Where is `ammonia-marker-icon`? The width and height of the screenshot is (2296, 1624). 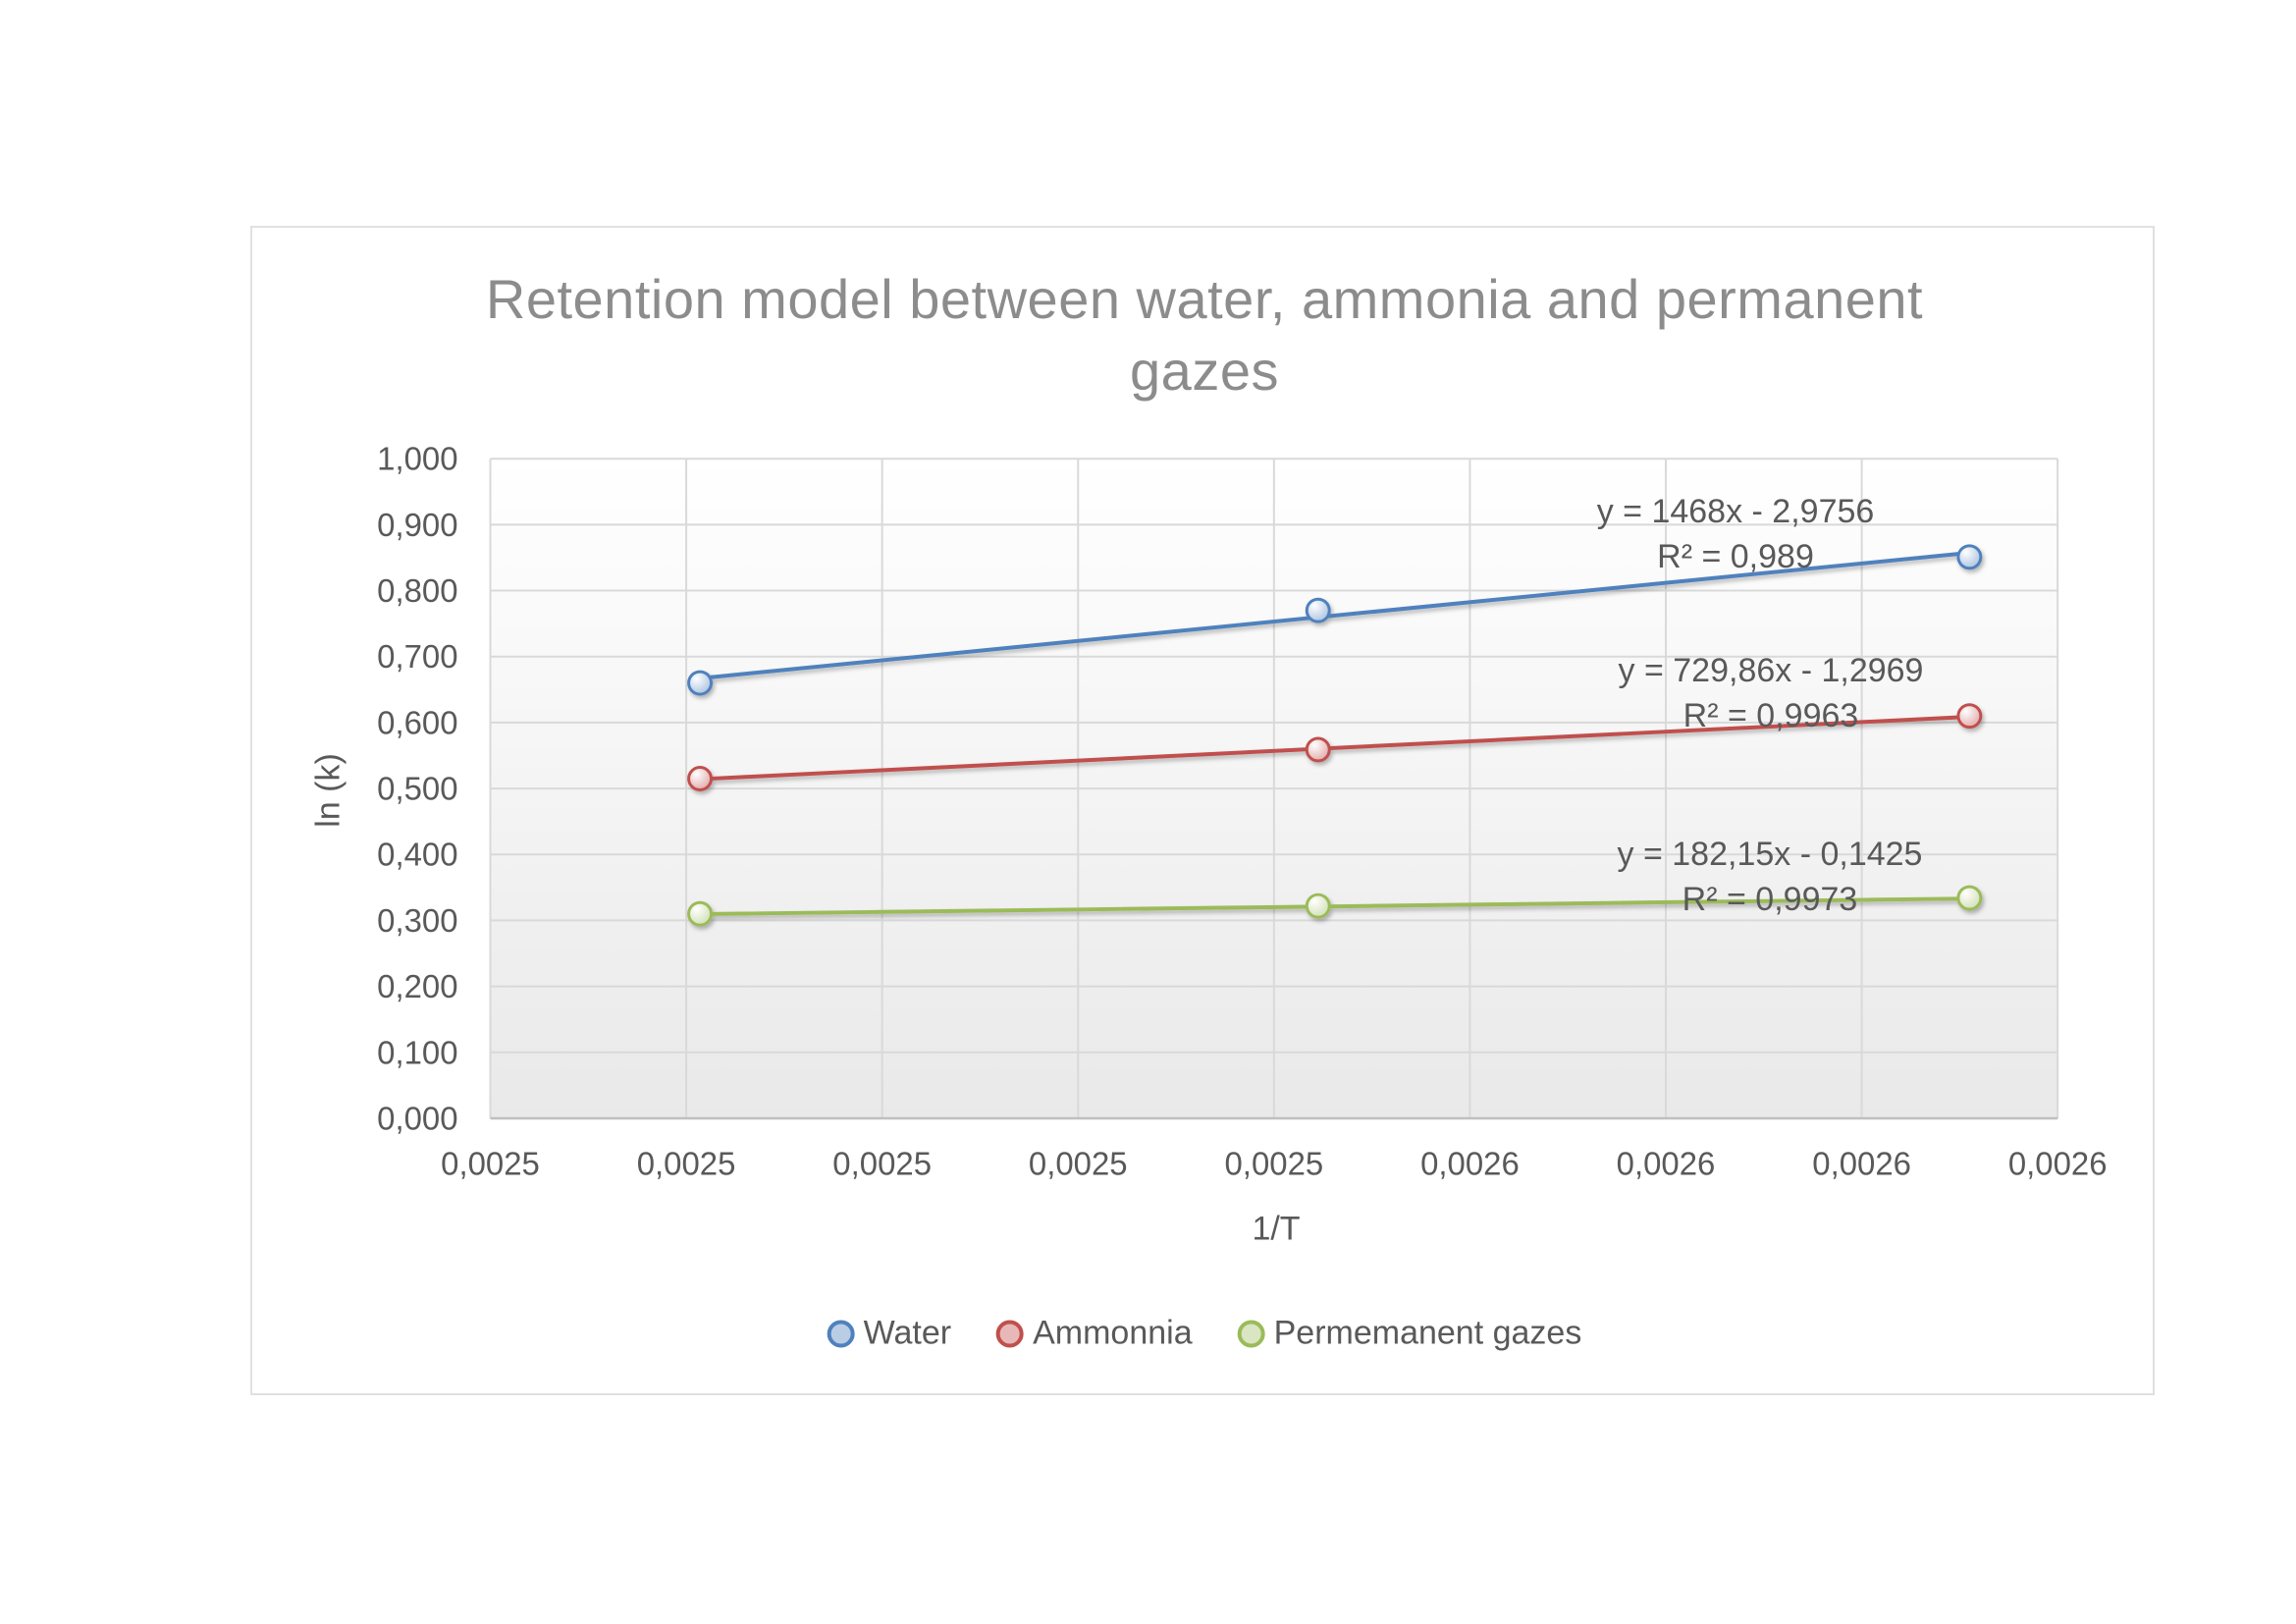 ammonia-marker-icon is located at coordinates (1010, 1333).